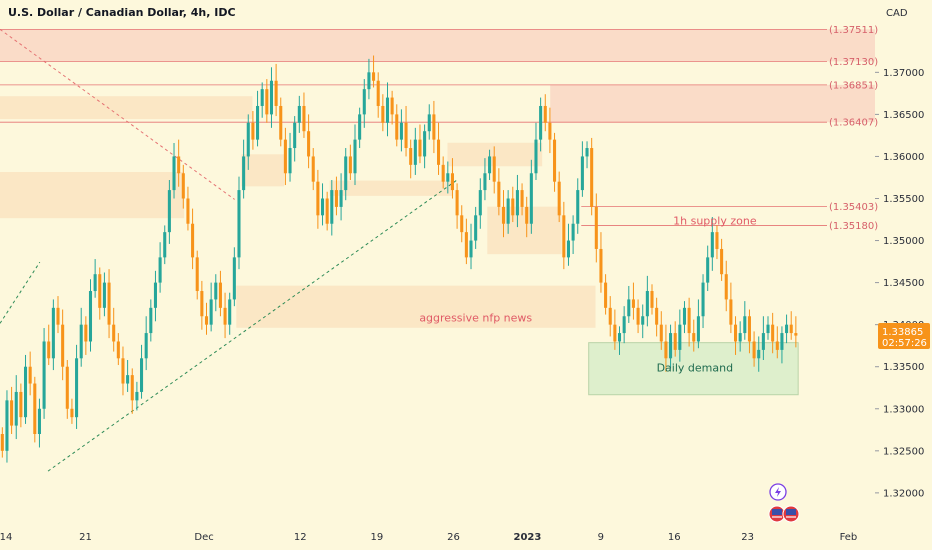 Image resolution: width=932 pixels, height=550 pixels. I want to click on x-tick-label: 16, so click(674, 537).